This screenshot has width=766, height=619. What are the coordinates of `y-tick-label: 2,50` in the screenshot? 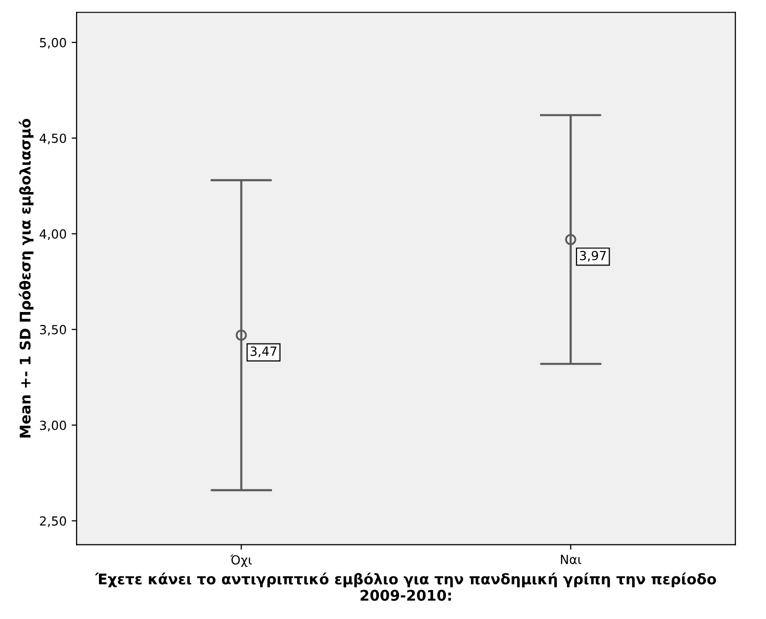 It's located at (53, 522).